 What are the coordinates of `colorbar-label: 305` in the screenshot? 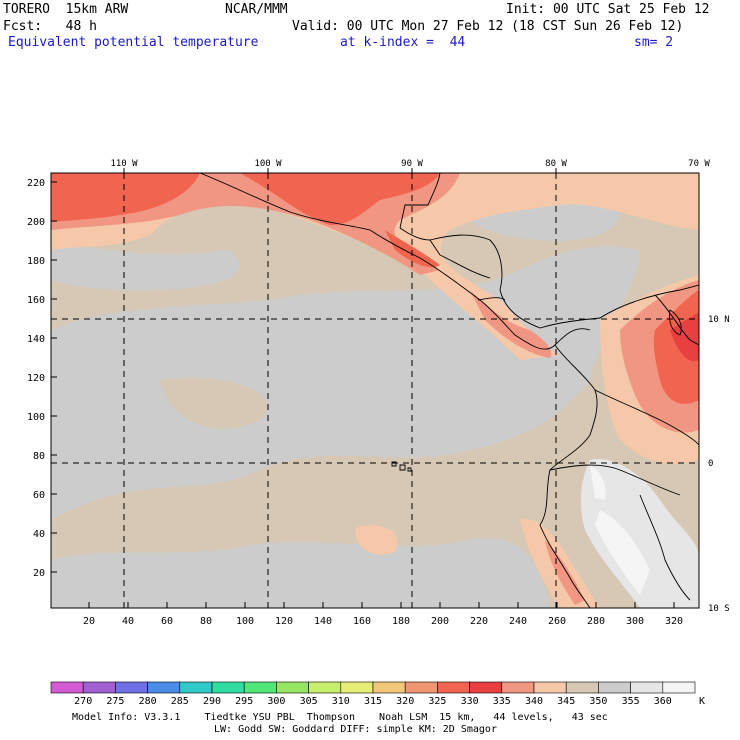 It's located at (308, 701).